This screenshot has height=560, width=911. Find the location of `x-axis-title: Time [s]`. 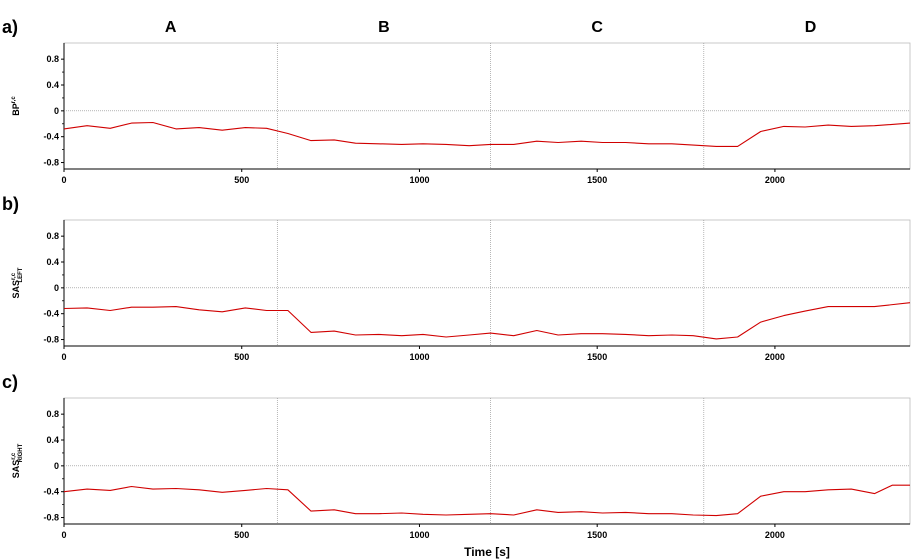

x-axis-title: Time [s] is located at coordinates (487, 552).